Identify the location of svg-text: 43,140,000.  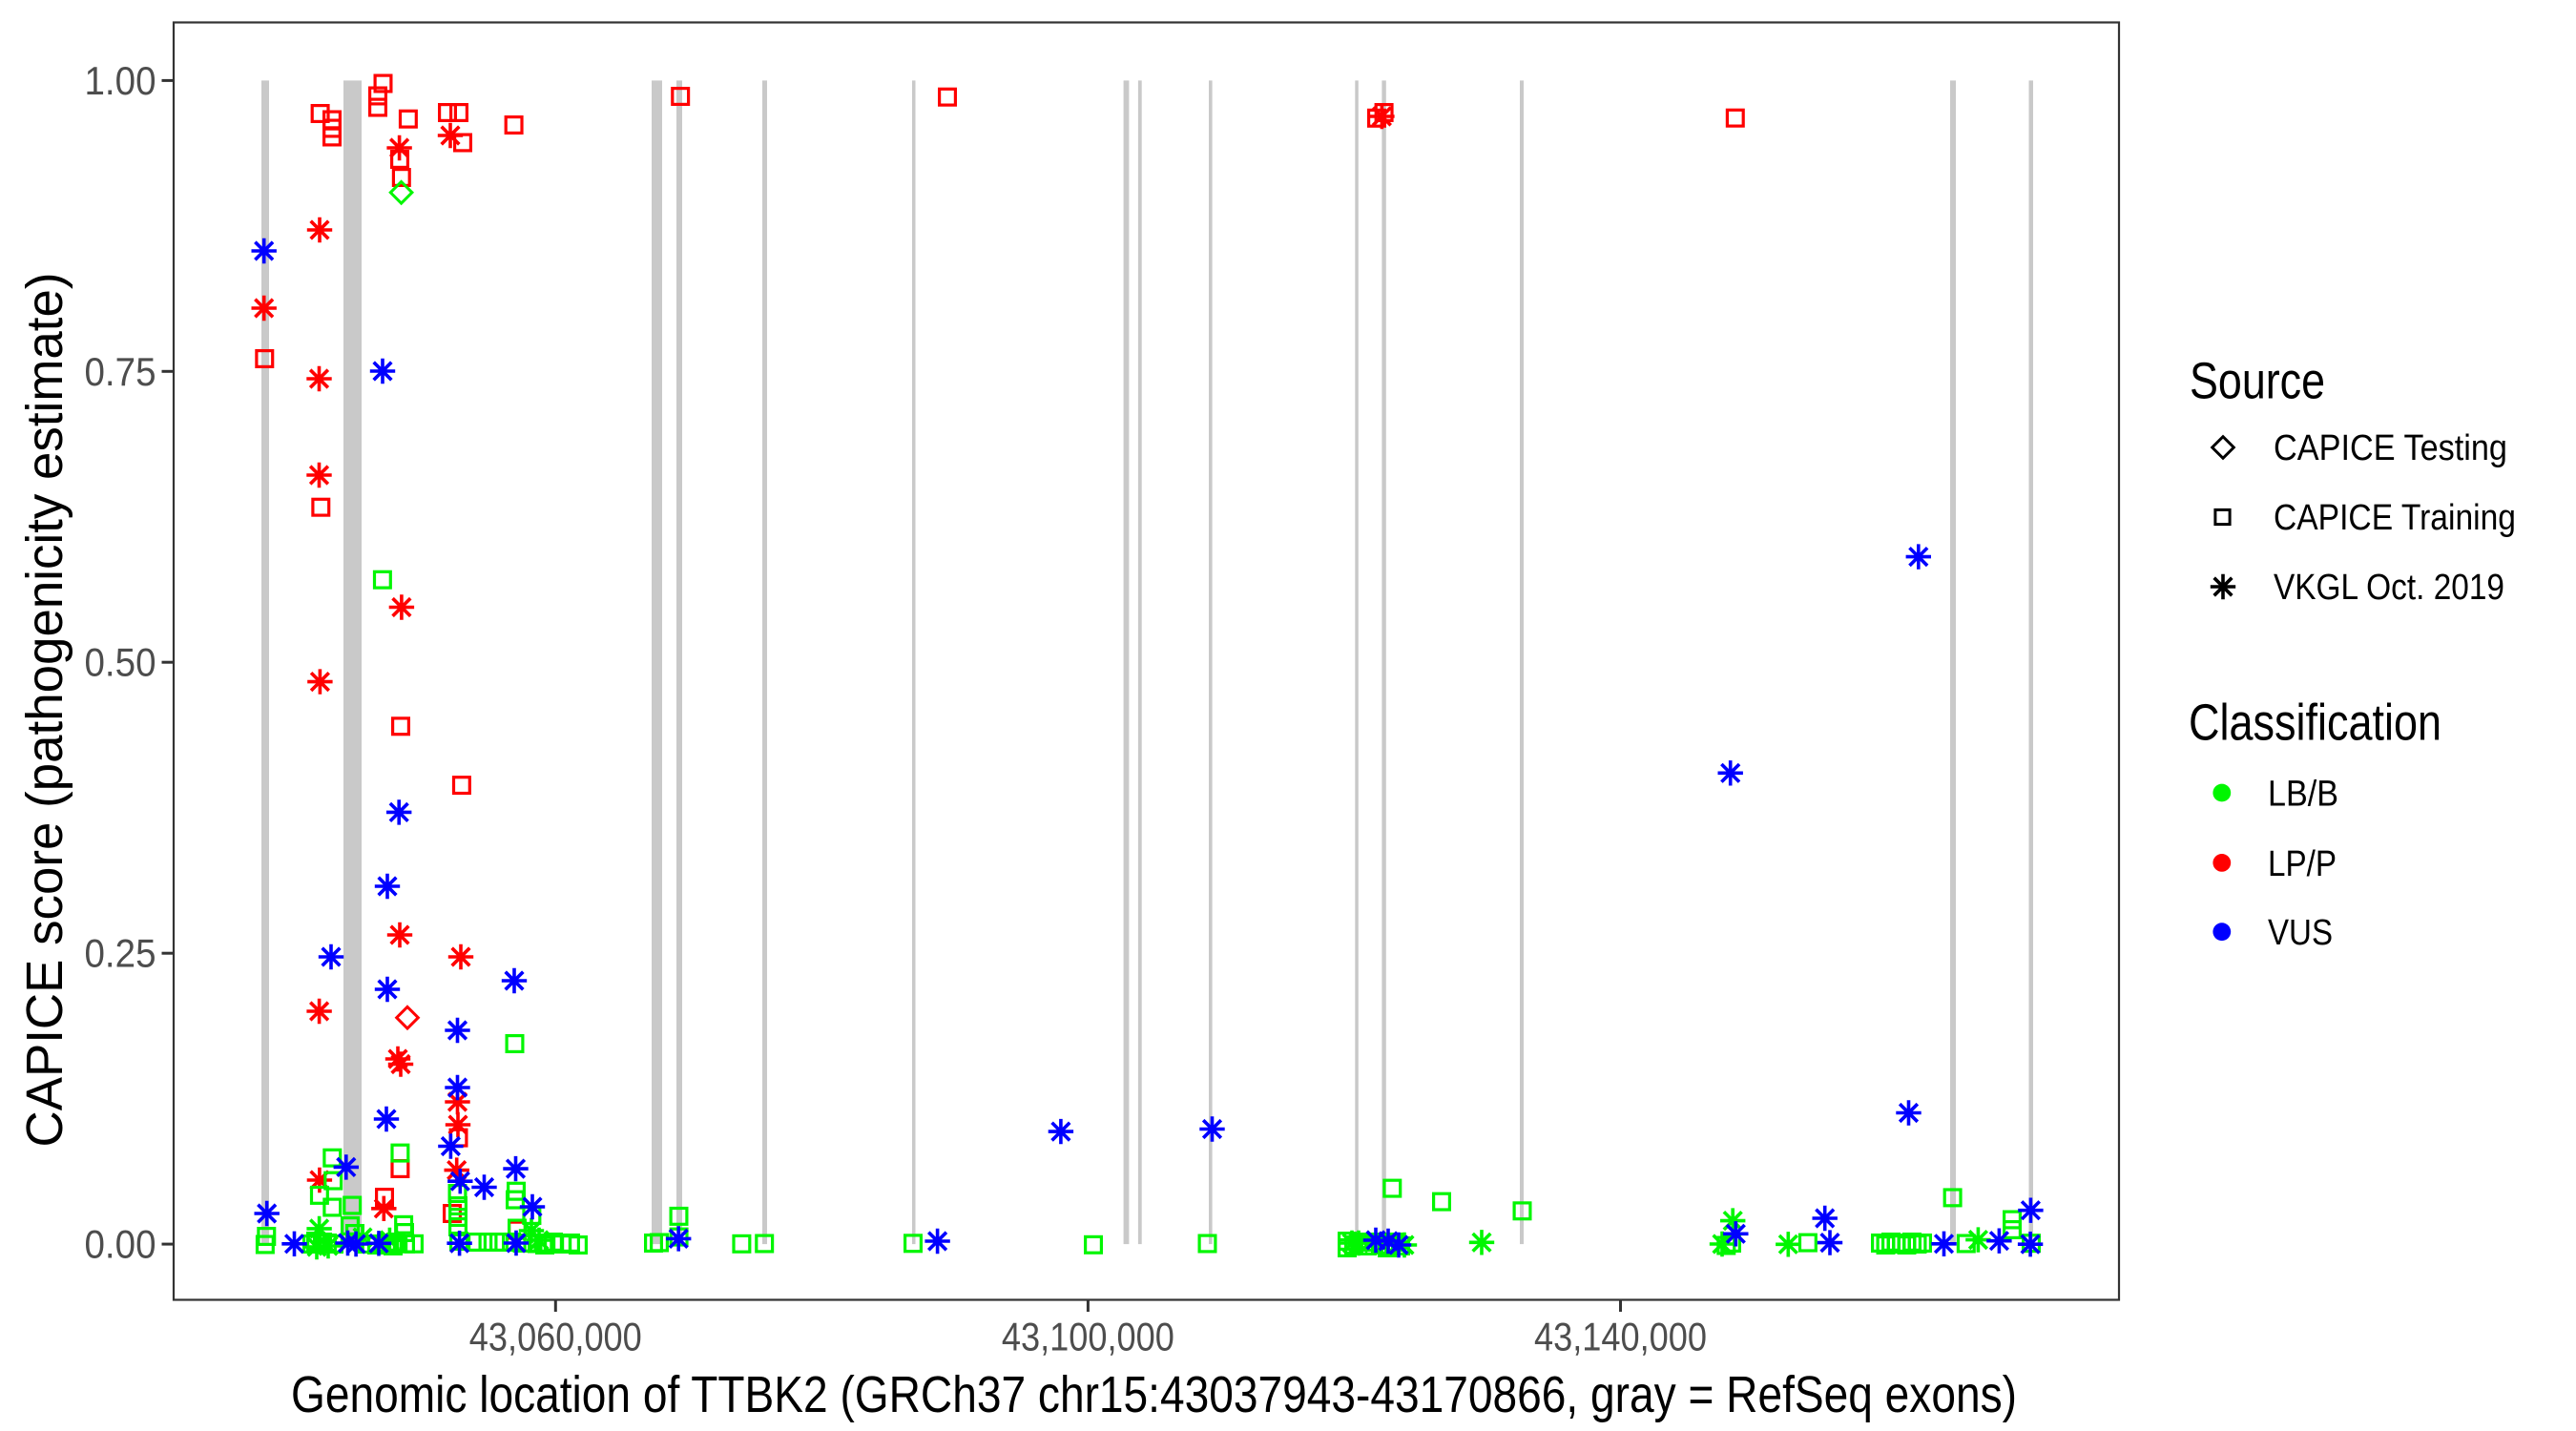
(1620, 1337).